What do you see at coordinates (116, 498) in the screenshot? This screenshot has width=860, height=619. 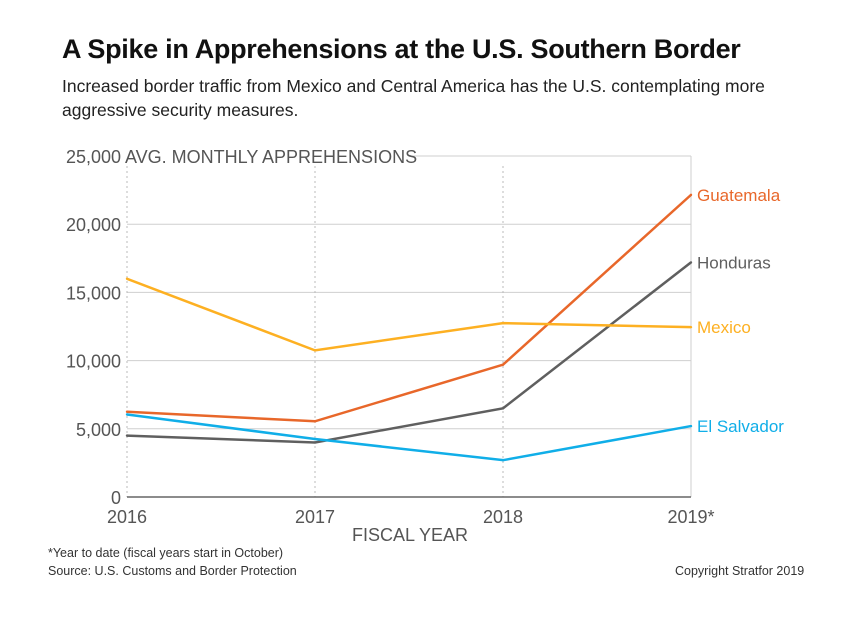 I see `y-tick-label: 0` at bounding box center [116, 498].